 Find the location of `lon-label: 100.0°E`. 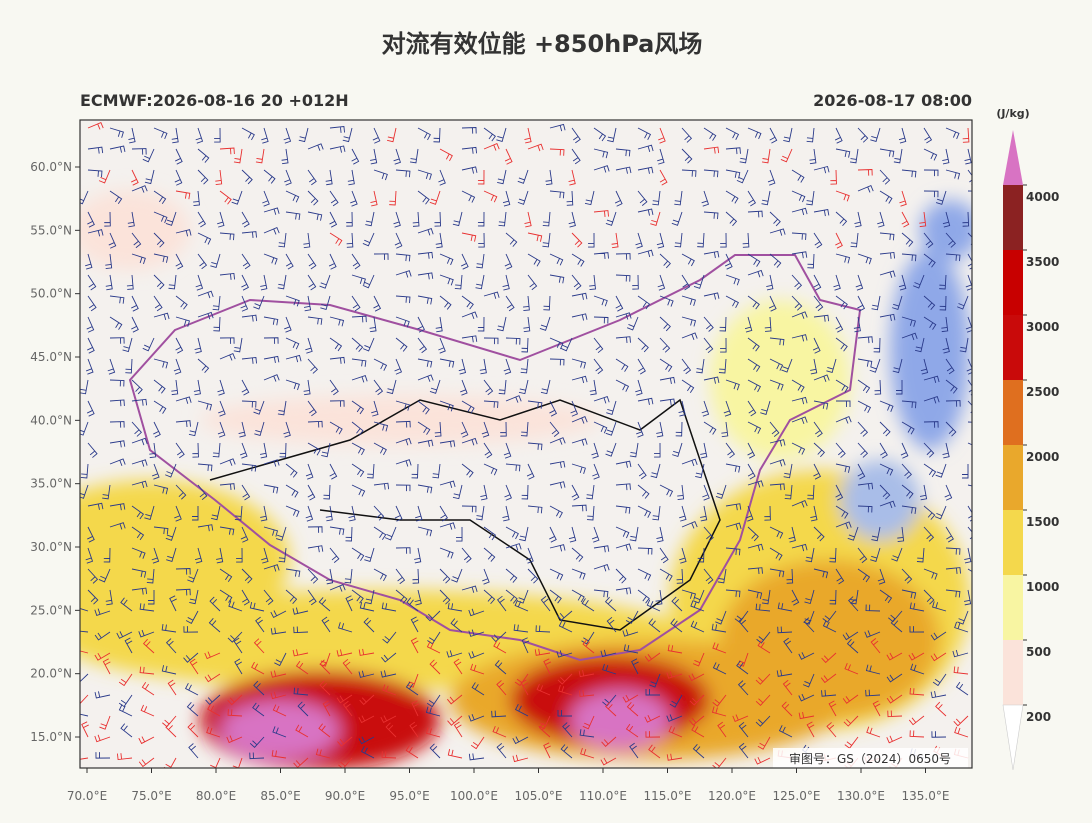

lon-label: 100.0°E is located at coordinates (474, 796).